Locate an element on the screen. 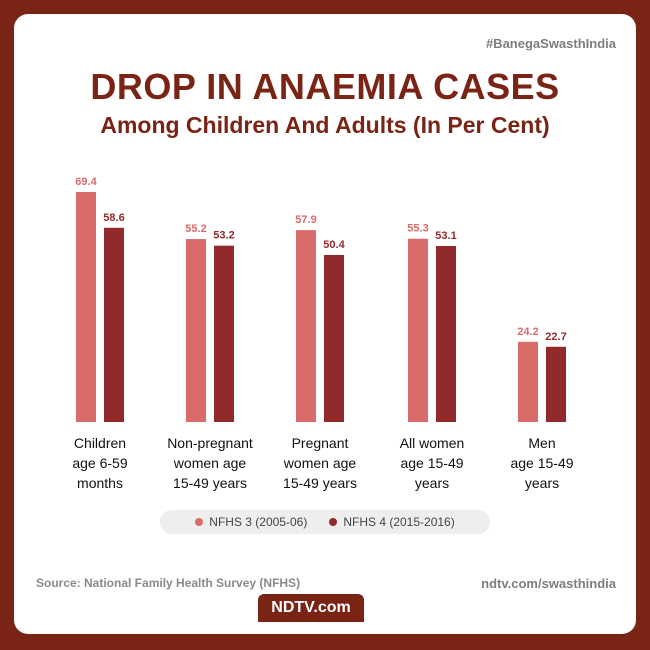  legend-item-series-2: NFHS 4 (2015-2016) is located at coordinates (392, 522).